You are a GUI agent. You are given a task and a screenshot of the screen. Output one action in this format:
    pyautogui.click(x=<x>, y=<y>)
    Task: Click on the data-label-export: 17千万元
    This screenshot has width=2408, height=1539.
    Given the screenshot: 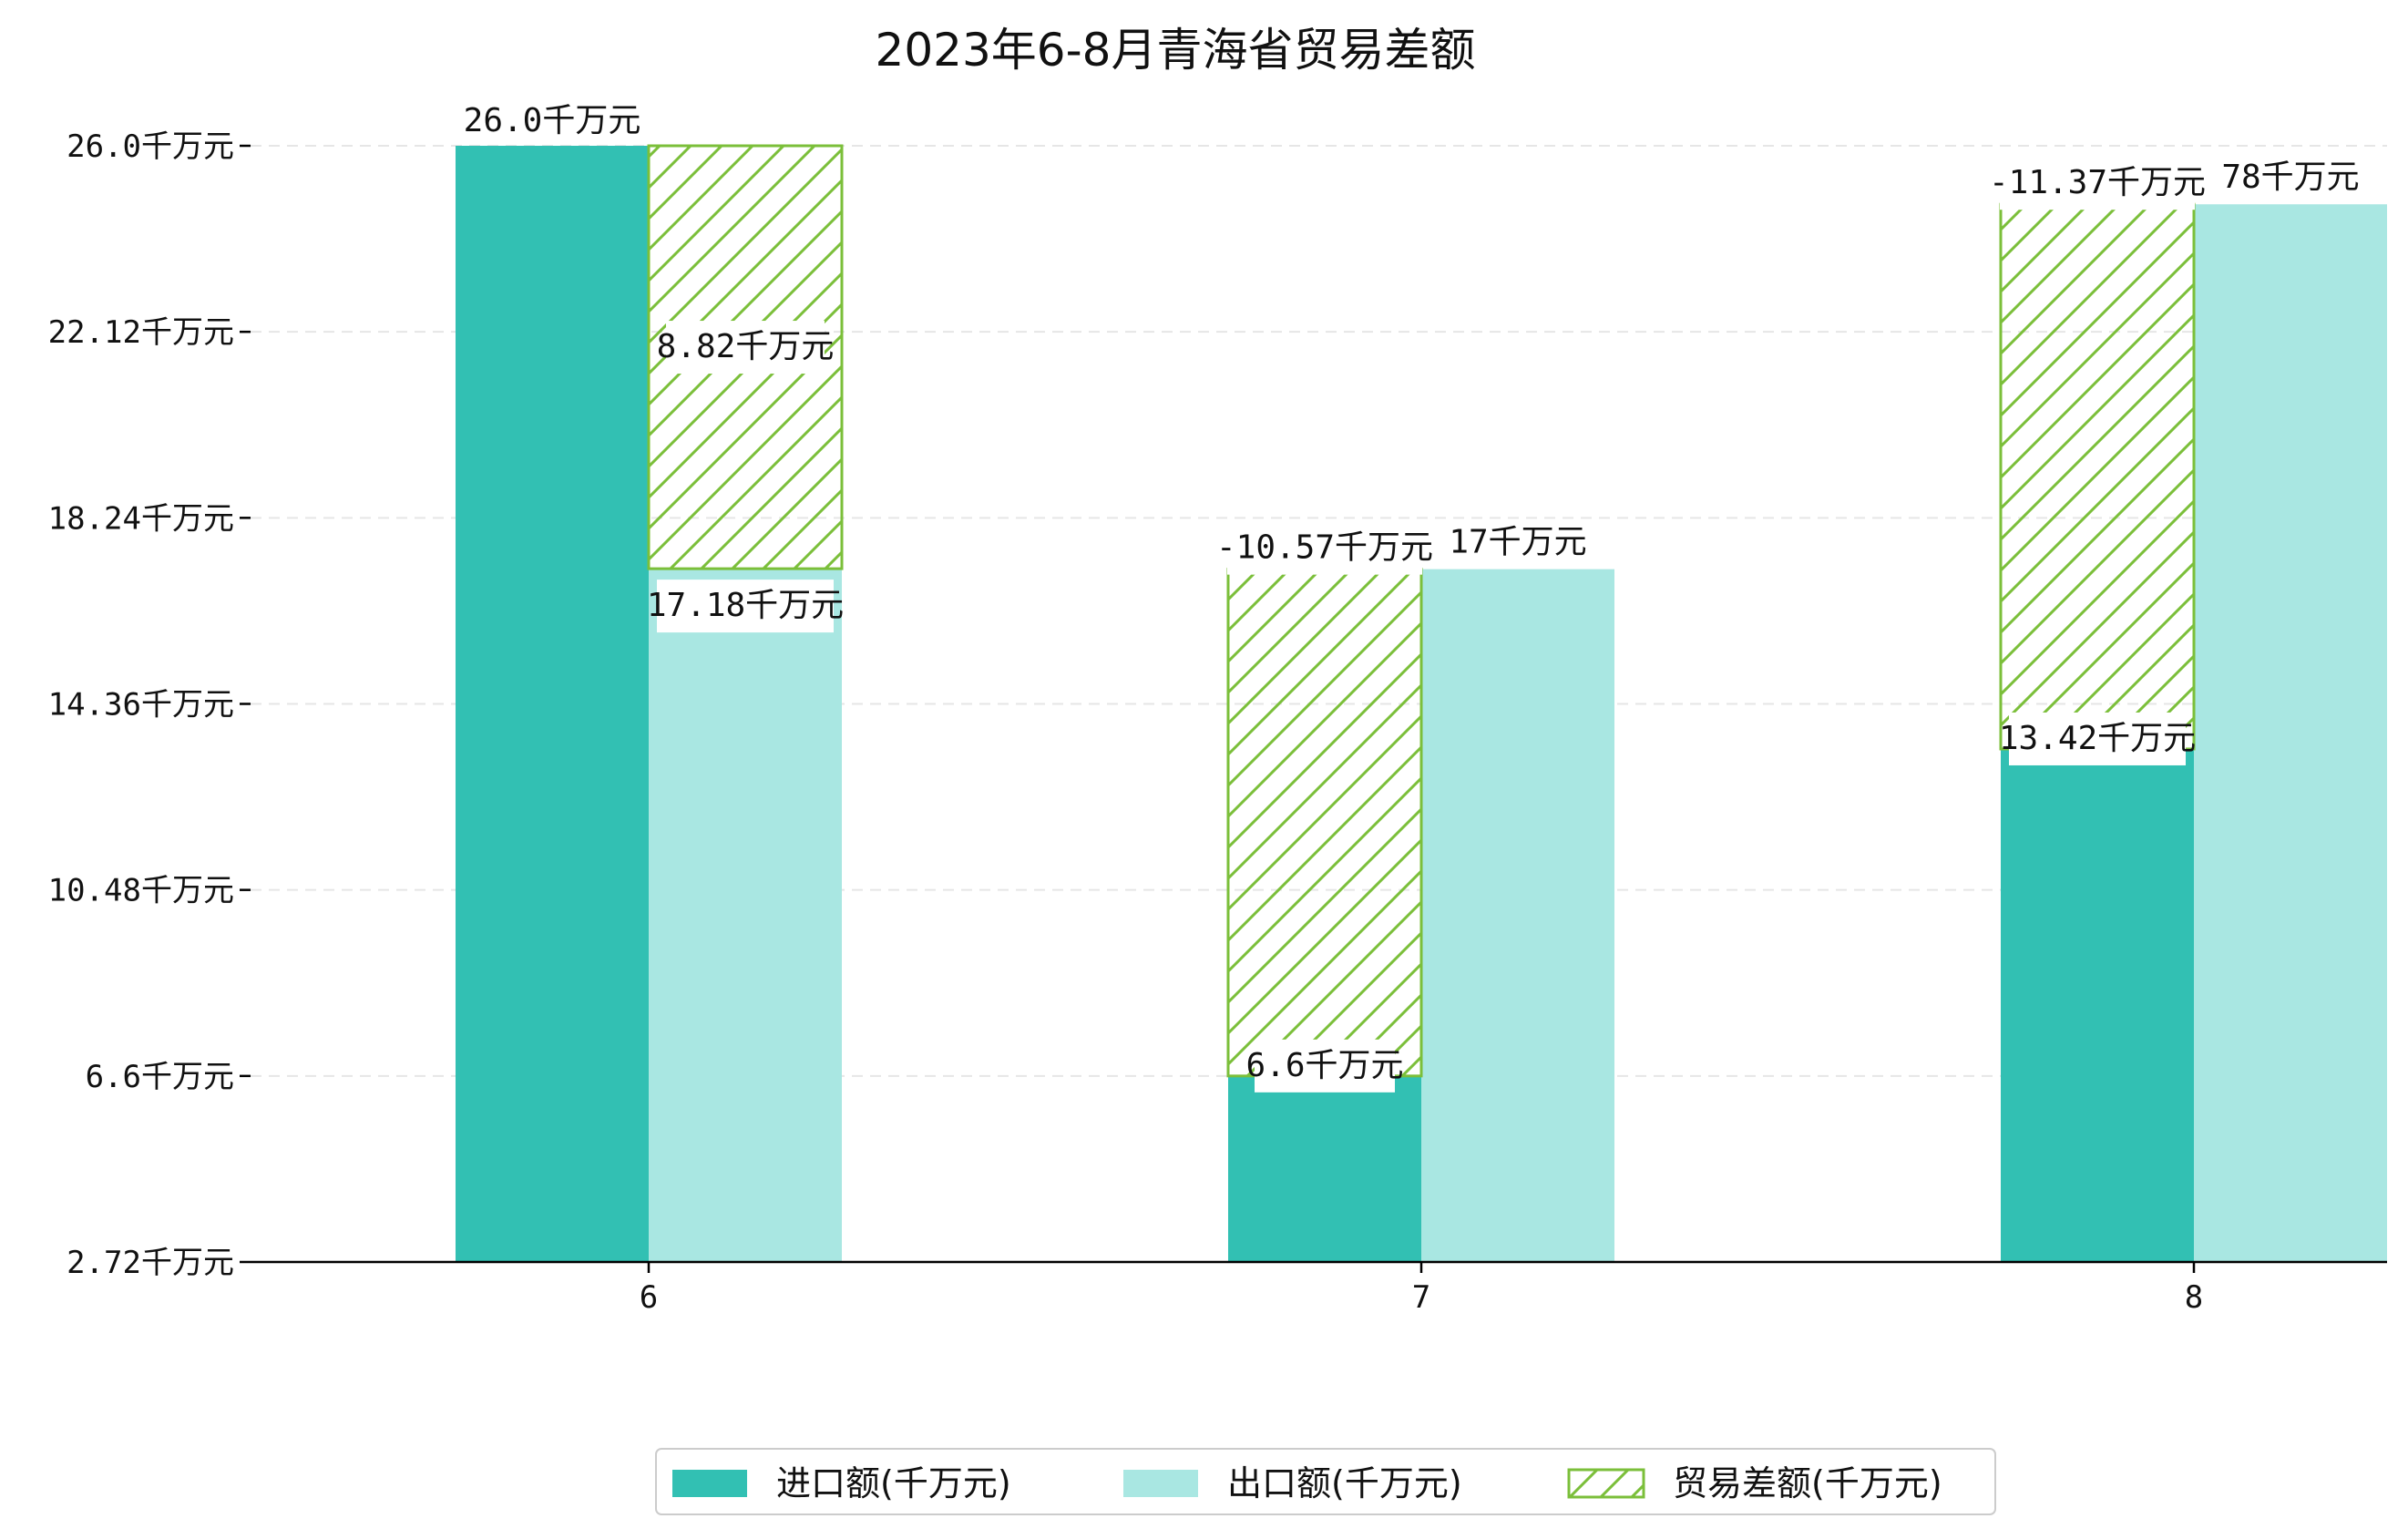 What is the action you would take?
    pyautogui.click(x=1517, y=543)
    